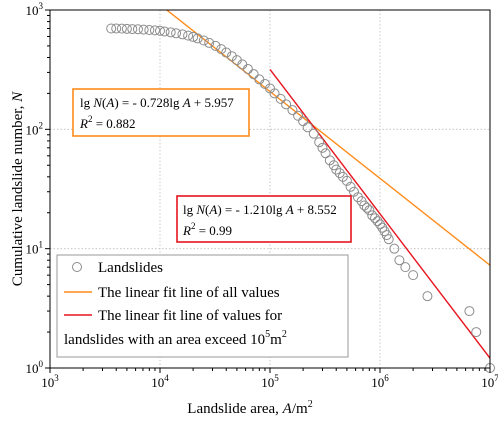 This screenshot has height=423, width=498. I want to click on x-tick-label: 10⁶, so click(380, 381).